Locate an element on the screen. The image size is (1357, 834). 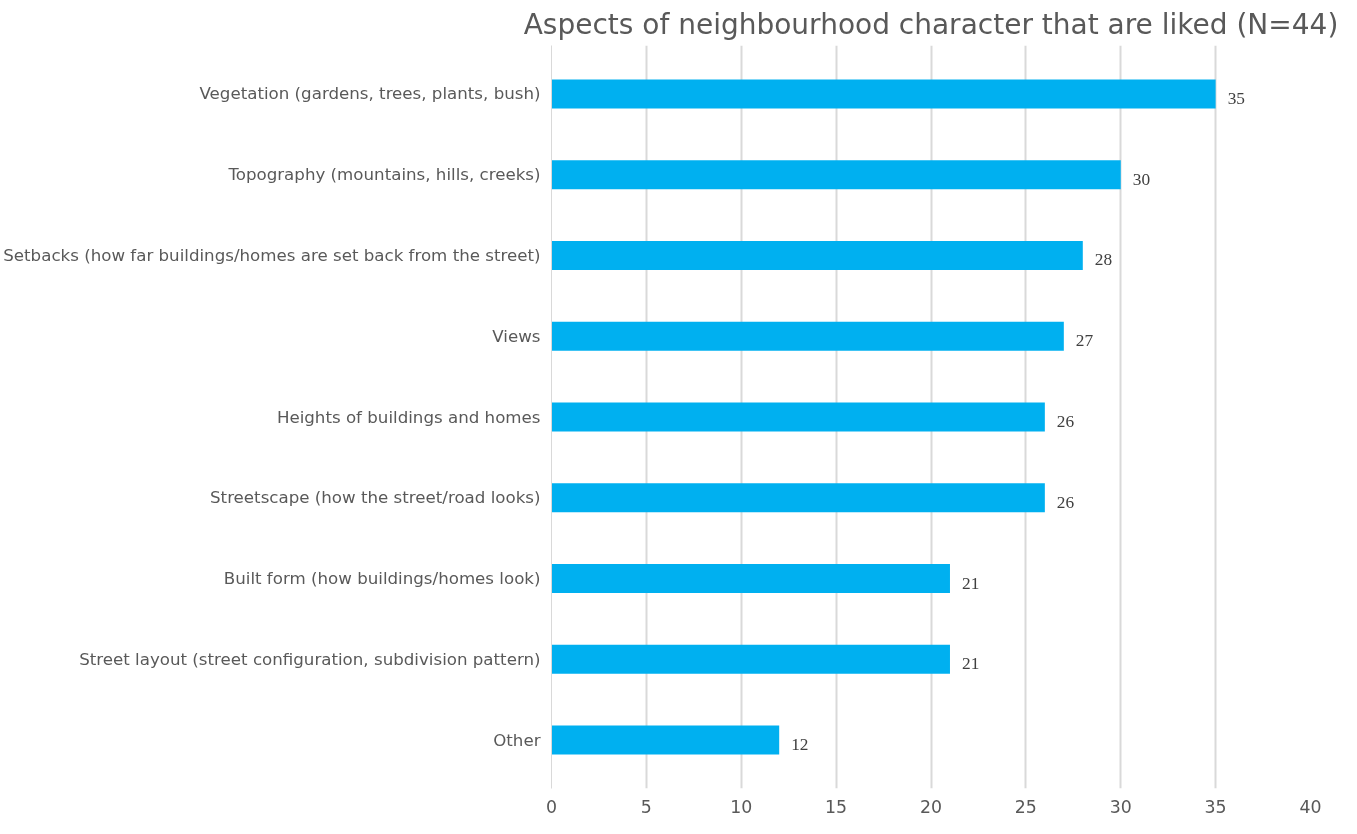
y-tick-label: Other is located at coordinates (517, 740).